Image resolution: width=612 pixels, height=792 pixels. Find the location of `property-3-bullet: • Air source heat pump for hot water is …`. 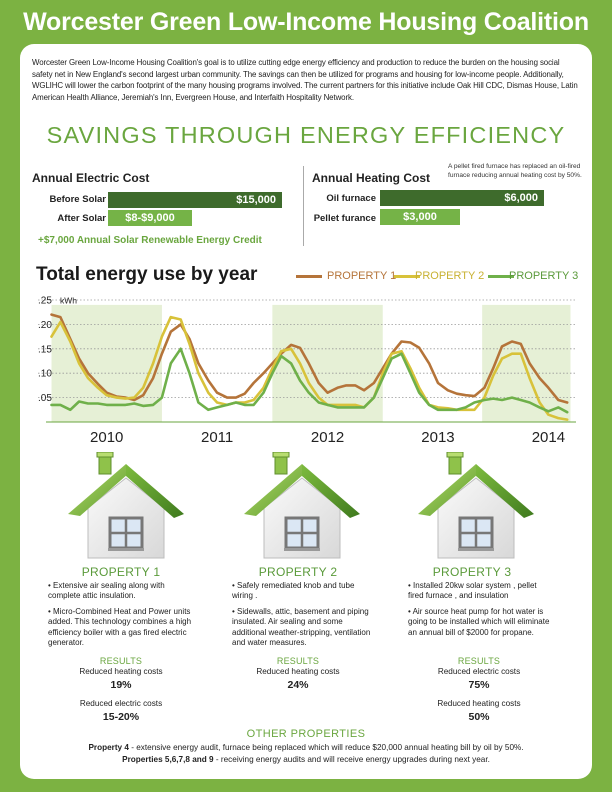

property-3-bullet: • Air source heat pump for hot water is … is located at coordinates (479, 621).